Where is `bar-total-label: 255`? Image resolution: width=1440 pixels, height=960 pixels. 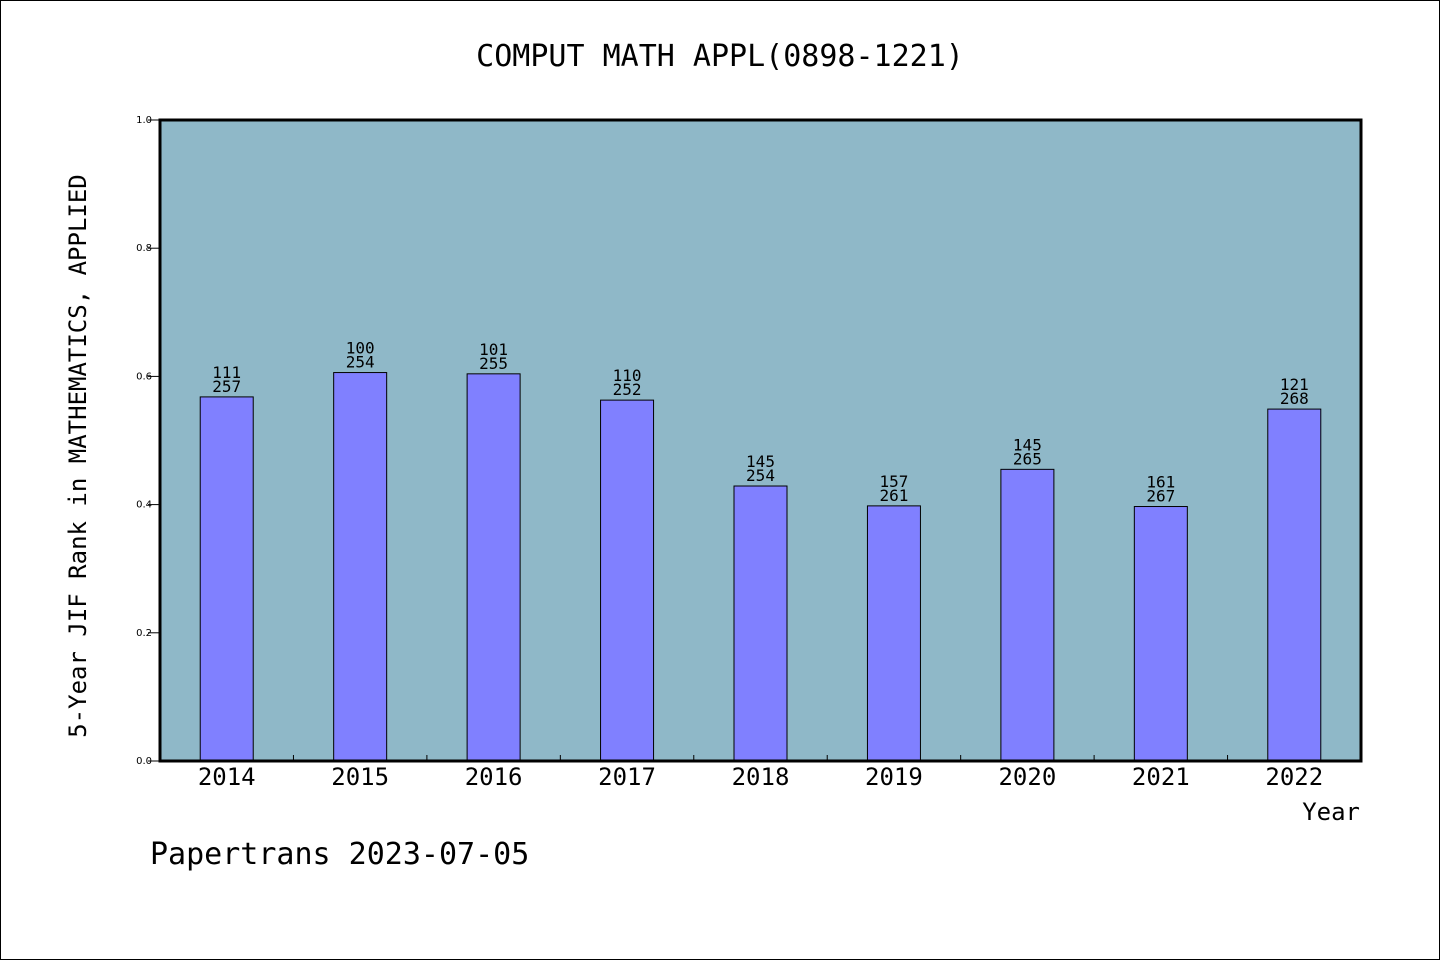
bar-total-label: 255 is located at coordinates (493, 363).